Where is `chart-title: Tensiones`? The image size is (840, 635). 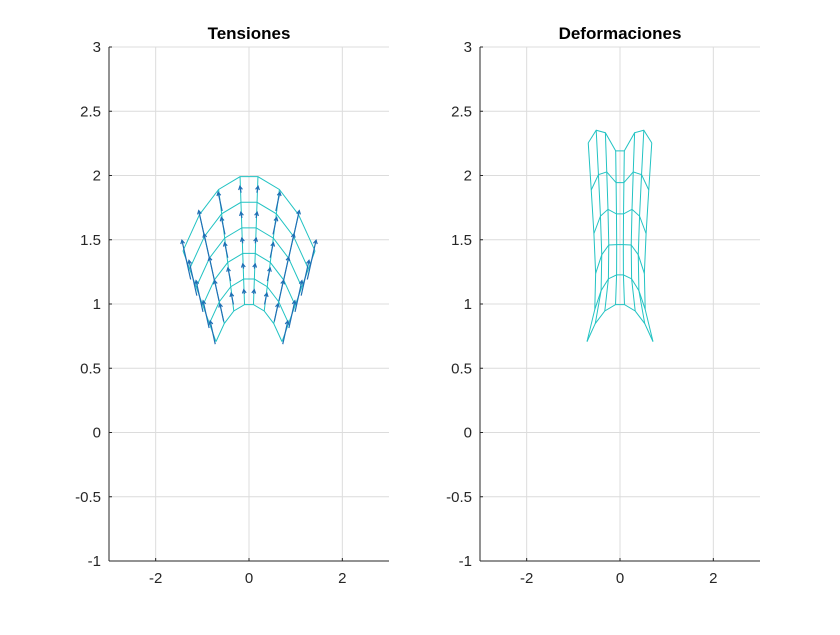 chart-title: Tensiones is located at coordinates (249, 33).